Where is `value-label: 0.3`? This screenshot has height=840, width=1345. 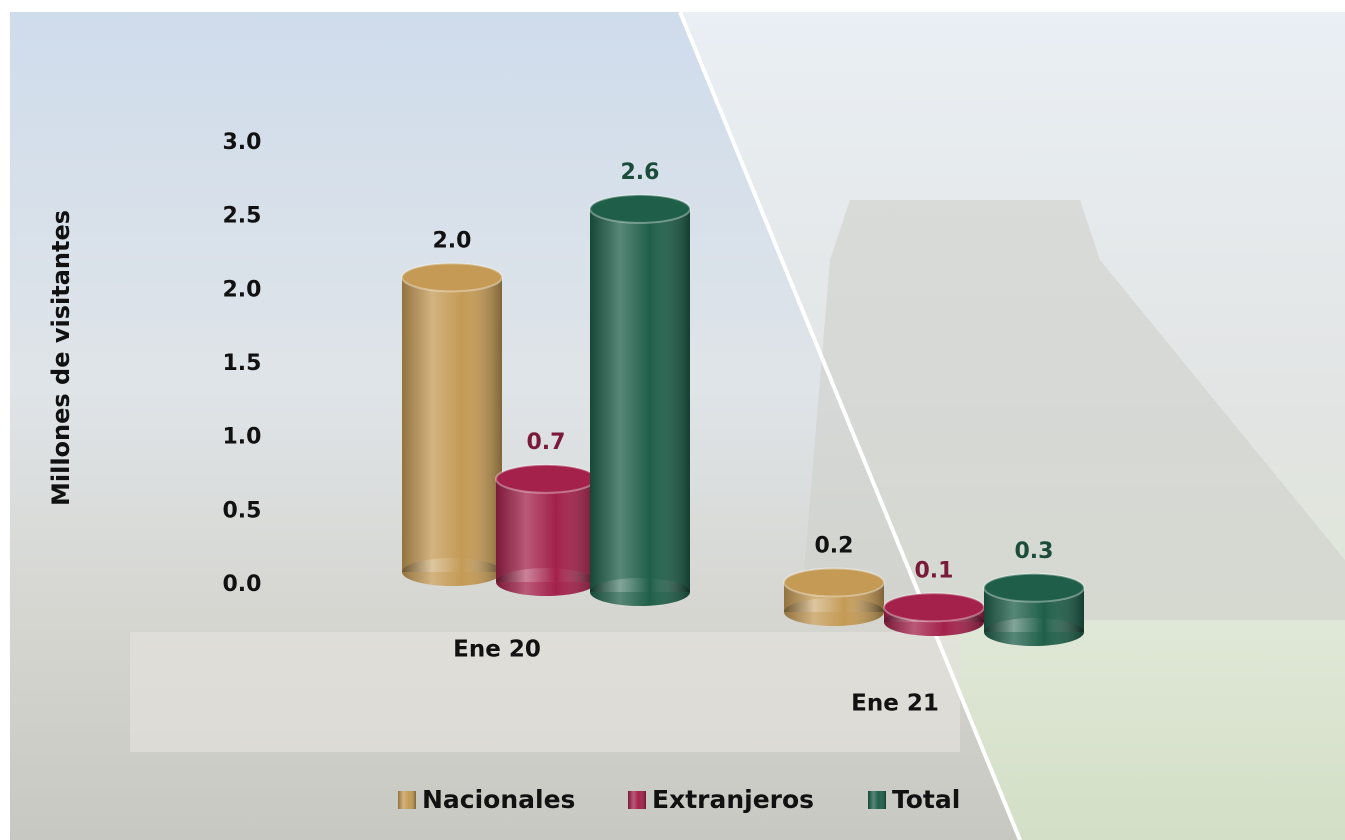 value-label: 0.3 is located at coordinates (1034, 551).